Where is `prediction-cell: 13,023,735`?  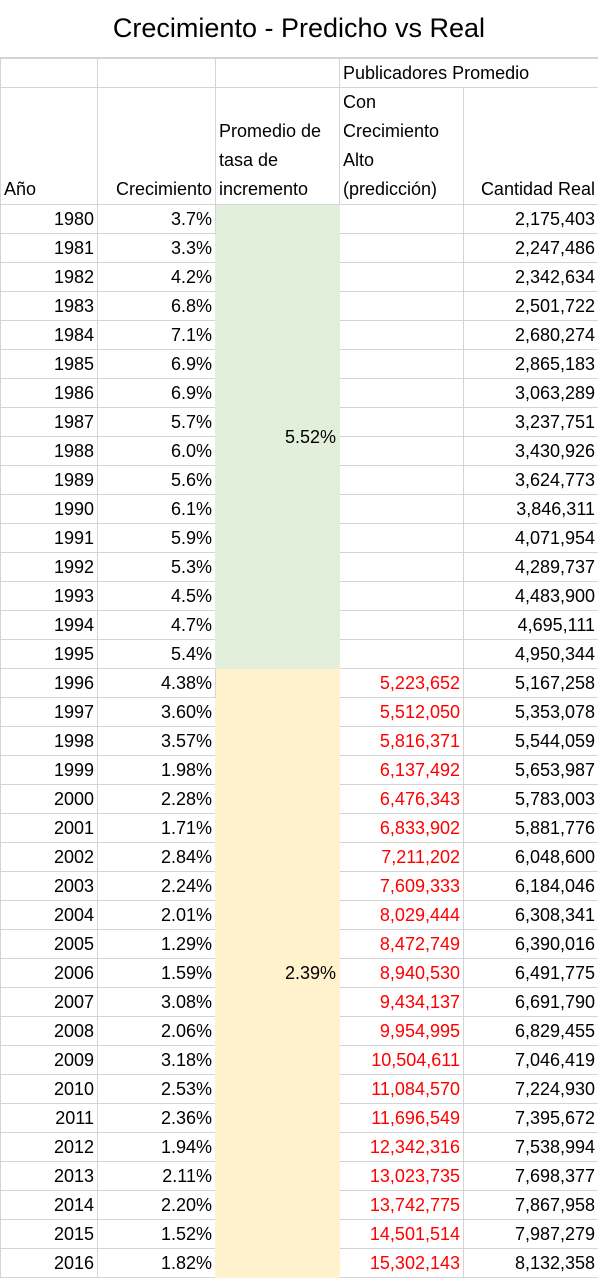
prediction-cell: 13,023,735 is located at coordinates (402, 1176).